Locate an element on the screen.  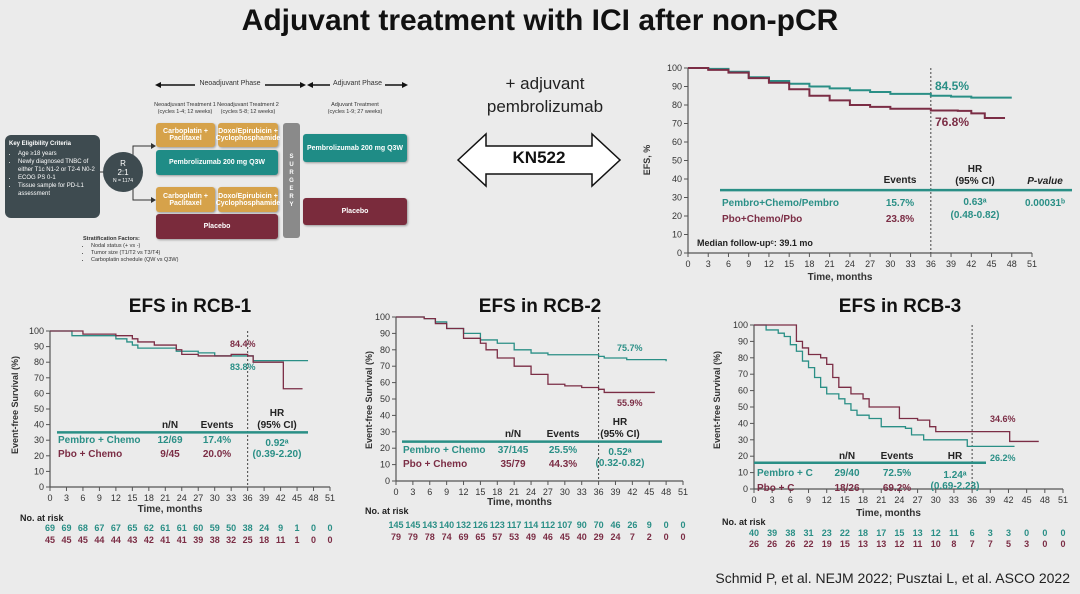
at-risk-value: 31 is located at coordinates (809, 533).